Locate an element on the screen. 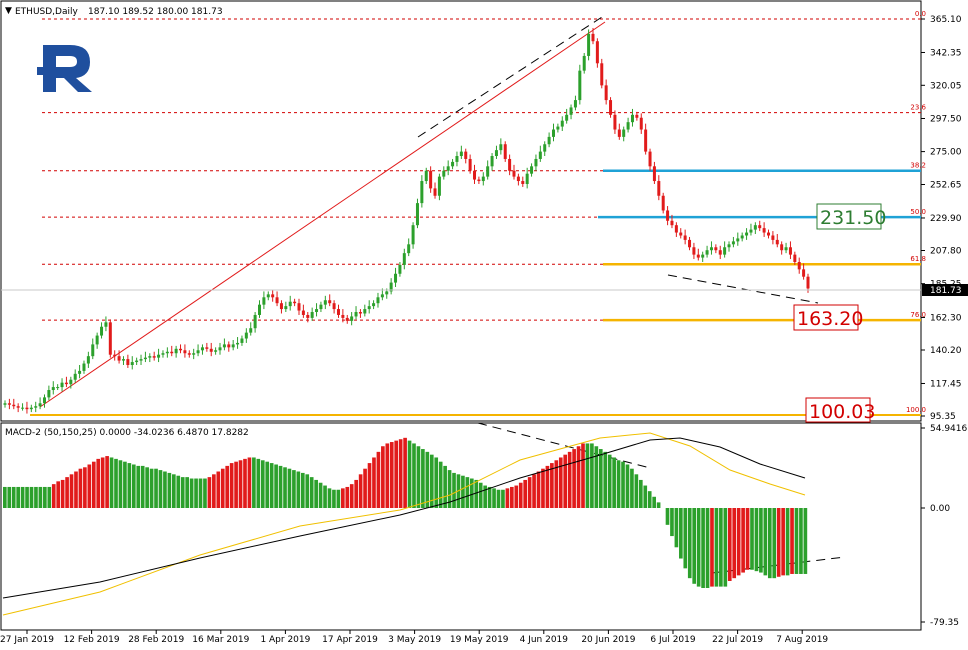 The width and height of the screenshot is (968, 650). date-tick-label: 1 Apr 2019 is located at coordinates (285, 640).